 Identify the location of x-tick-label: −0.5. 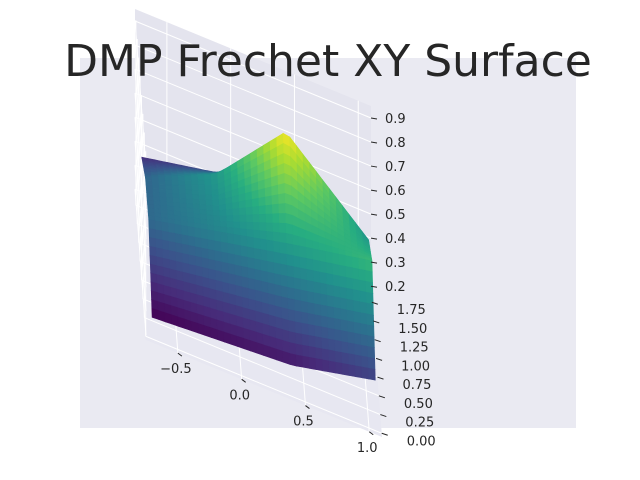
(176, 369).